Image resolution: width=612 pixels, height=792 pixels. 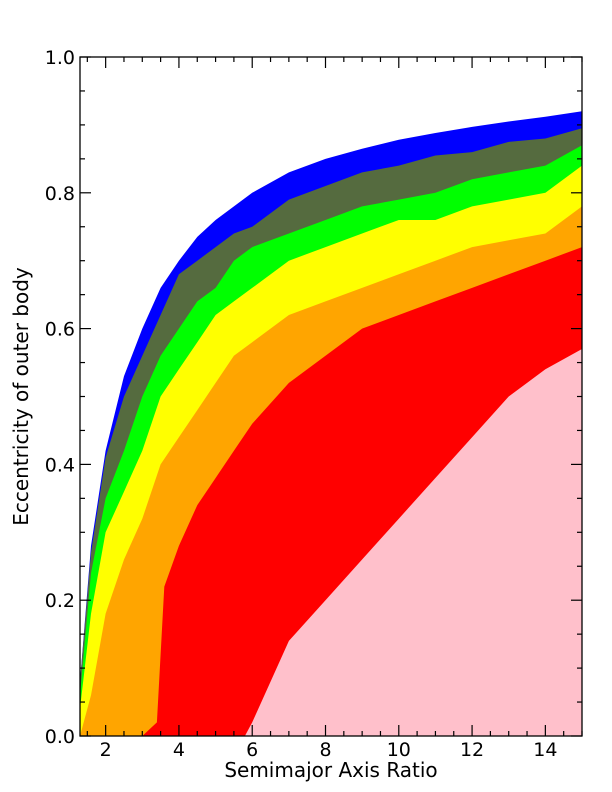 What do you see at coordinates (60, 330) in the screenshot?
I see `y-tick-label: 0.6` at bounding box center [60, 330].